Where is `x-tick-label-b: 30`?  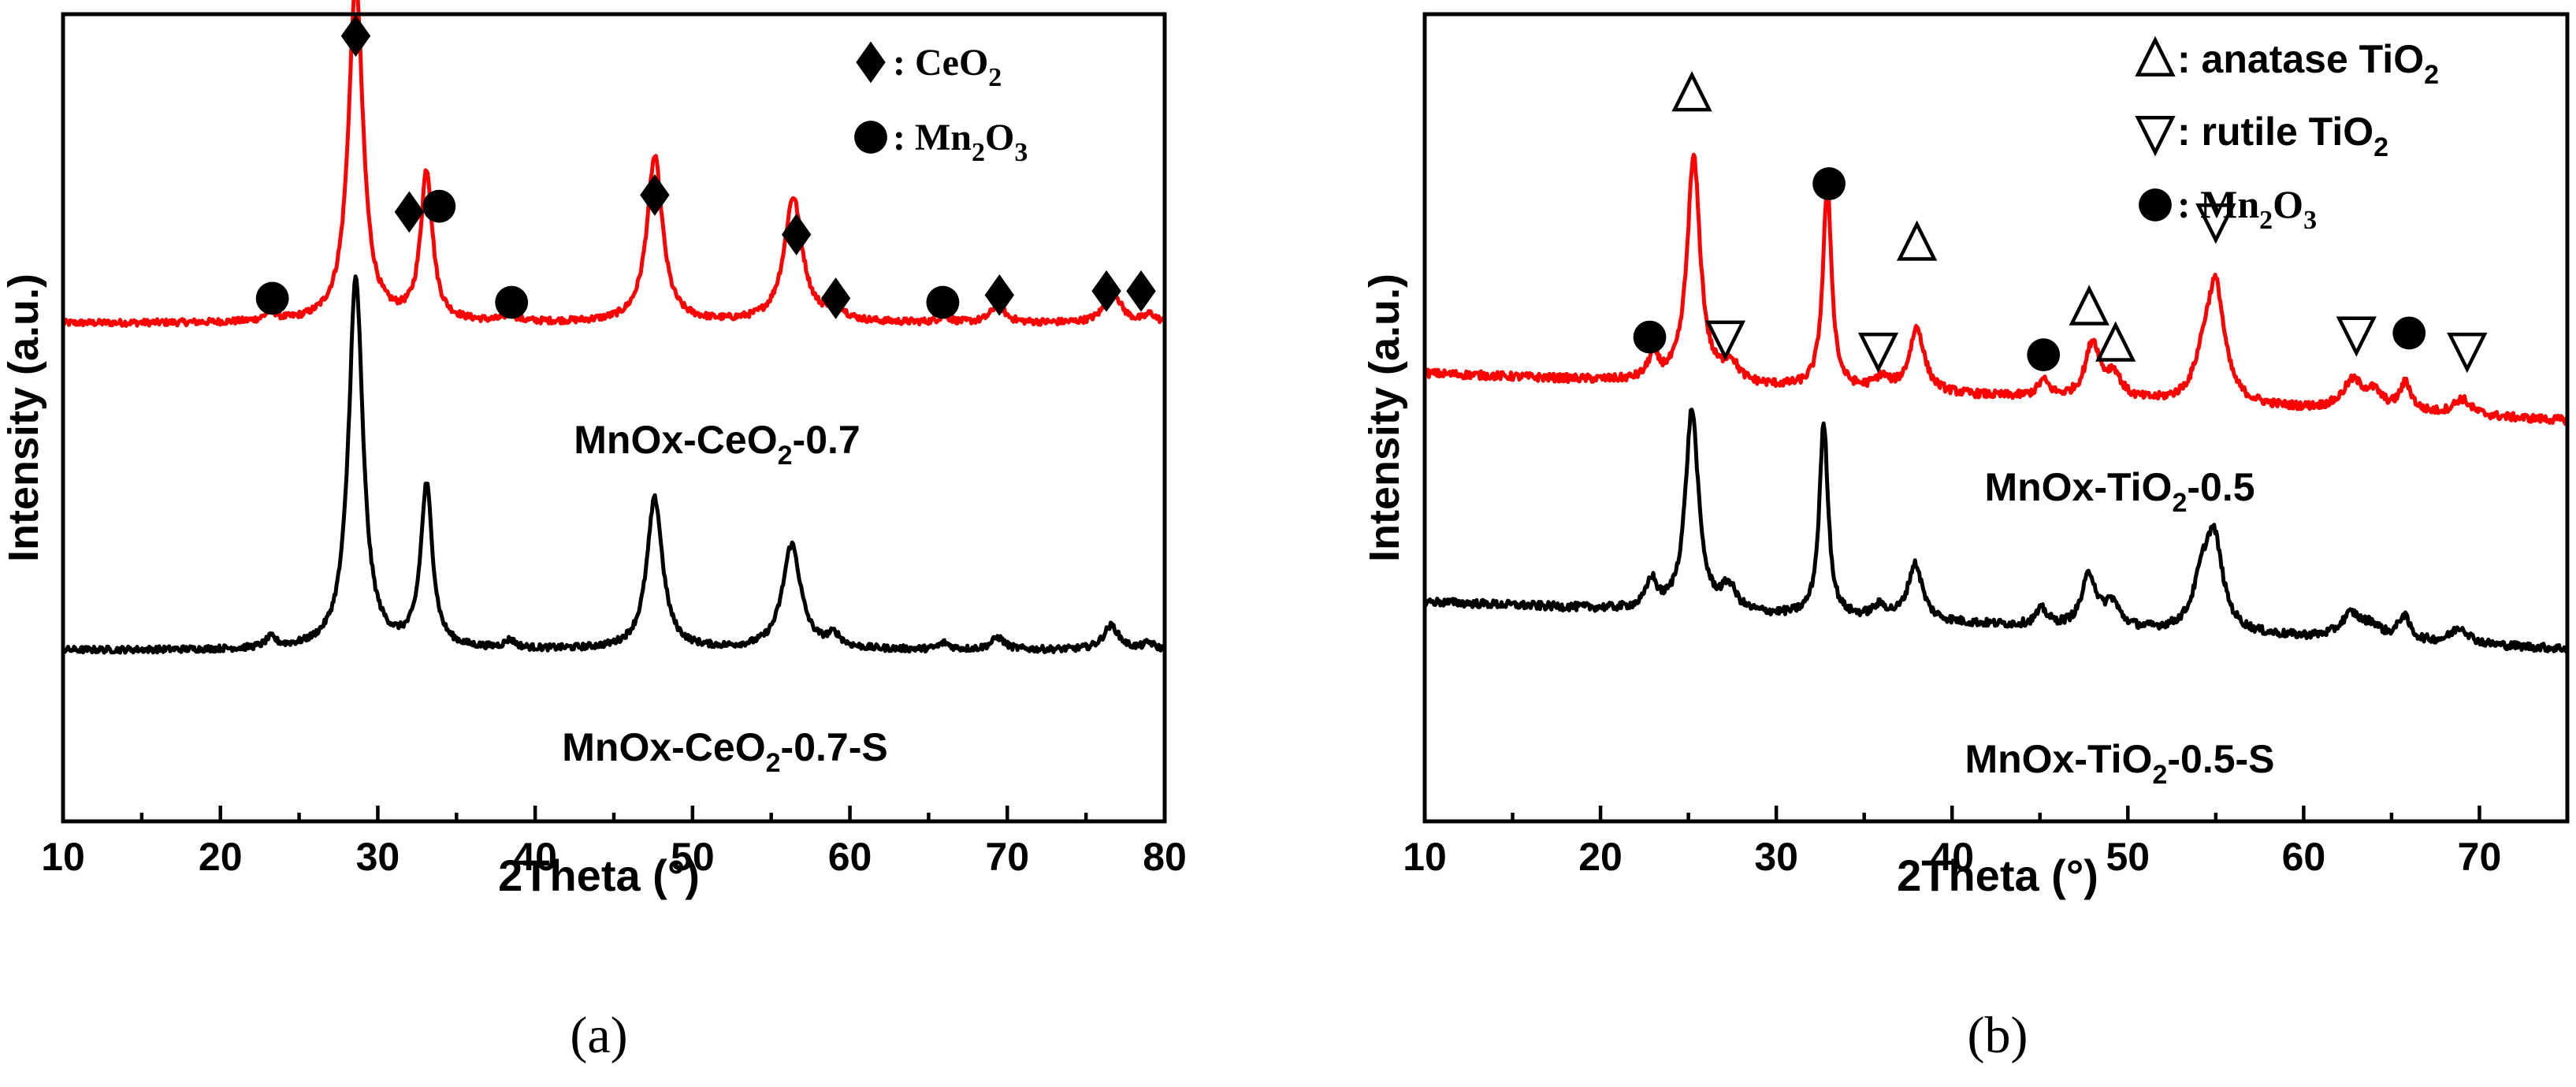
x-tick-label-b: 30 is located at coordinates (1776, 857).